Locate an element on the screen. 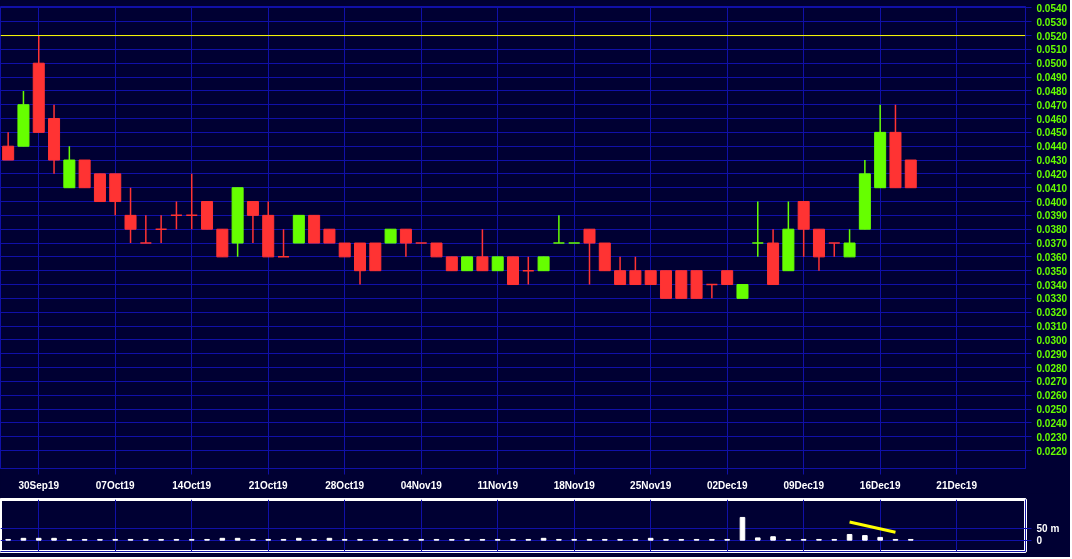  y-tick-label: 0.0380 is located at coordinates (1052, 230).